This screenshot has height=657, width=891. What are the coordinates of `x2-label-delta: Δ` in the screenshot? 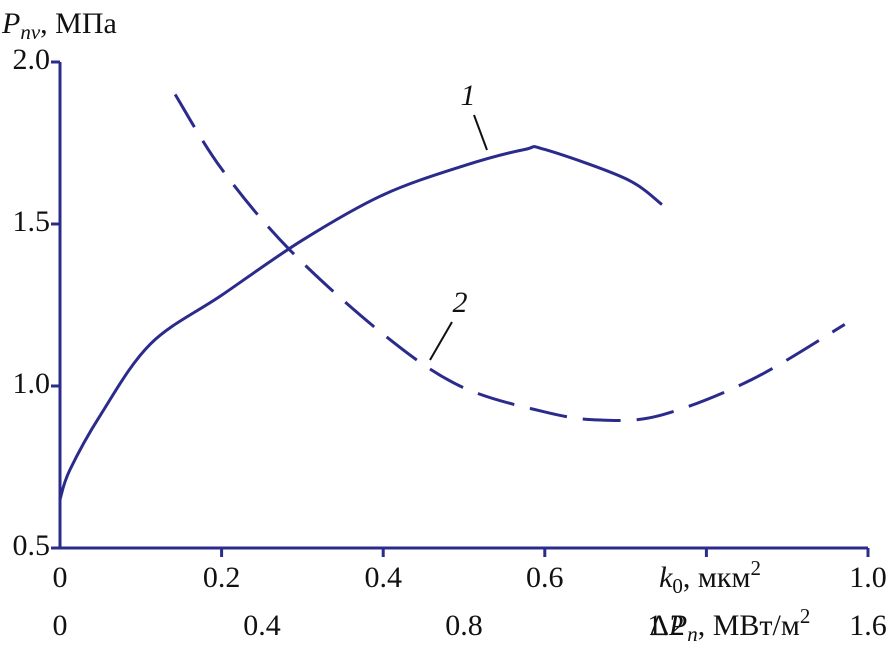 It's located at (659, 625).